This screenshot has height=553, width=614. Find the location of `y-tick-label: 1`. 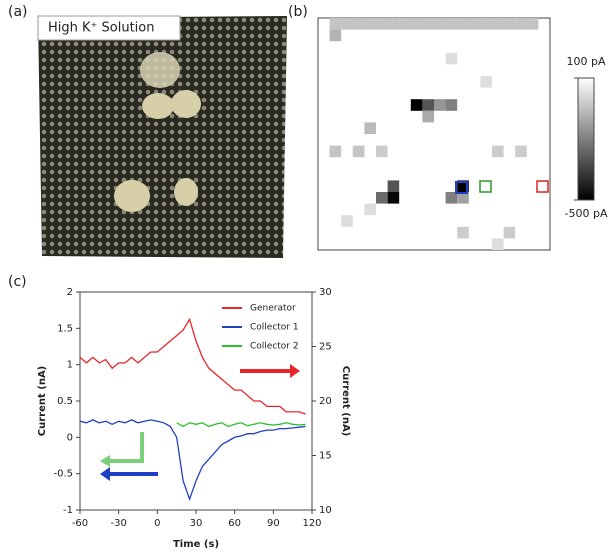

y-tick-label: 1 is located at coordinates (70, 365).